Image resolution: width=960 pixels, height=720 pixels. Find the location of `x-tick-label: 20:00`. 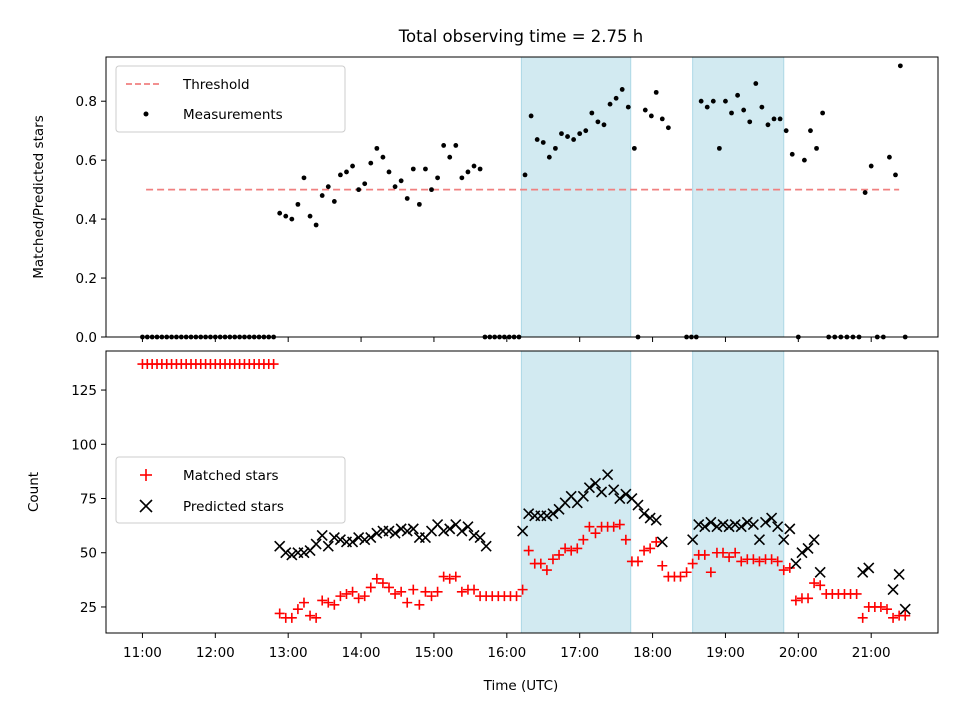

x-tick-label: 20:00 is located at coordinates (798, 653).